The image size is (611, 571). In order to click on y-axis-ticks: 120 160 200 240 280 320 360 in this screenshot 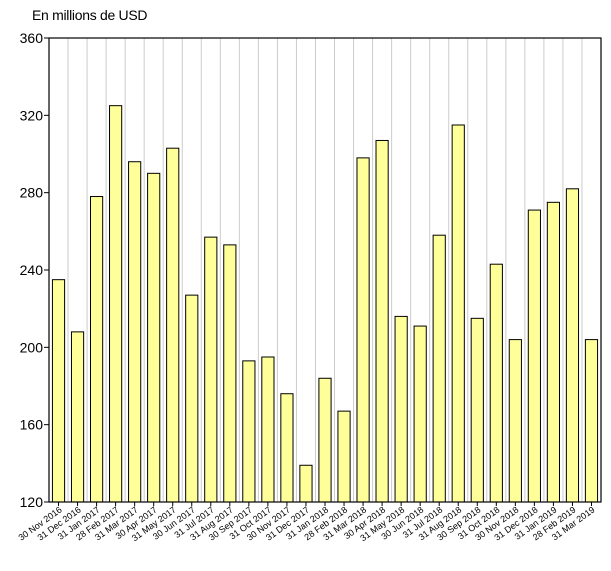, I will do `click(34, 270)`.